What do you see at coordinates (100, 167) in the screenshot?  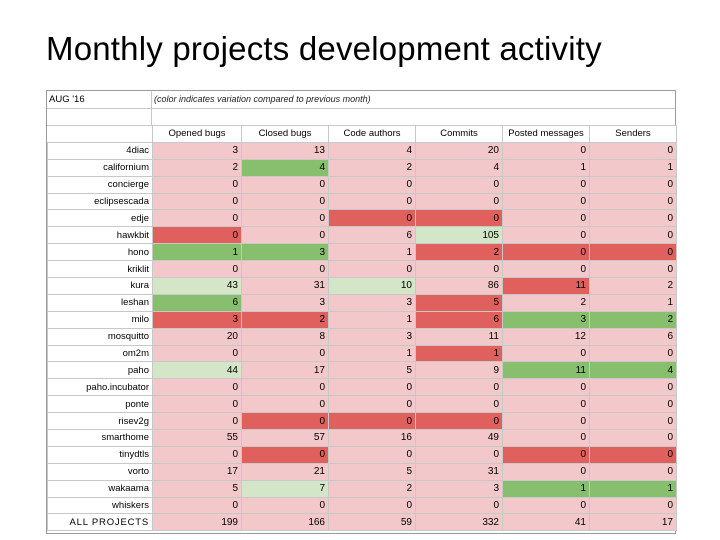 I see `project-name: californium` at bounding box center [100, 167].